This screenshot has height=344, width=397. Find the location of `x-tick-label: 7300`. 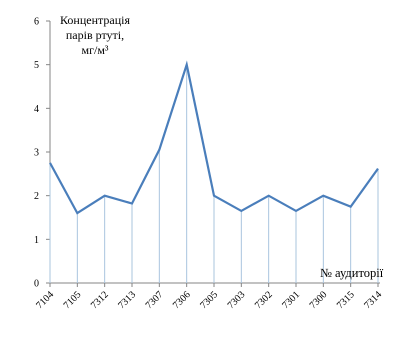

x-tick-label: 7300 is located at coordinates (319, 300).